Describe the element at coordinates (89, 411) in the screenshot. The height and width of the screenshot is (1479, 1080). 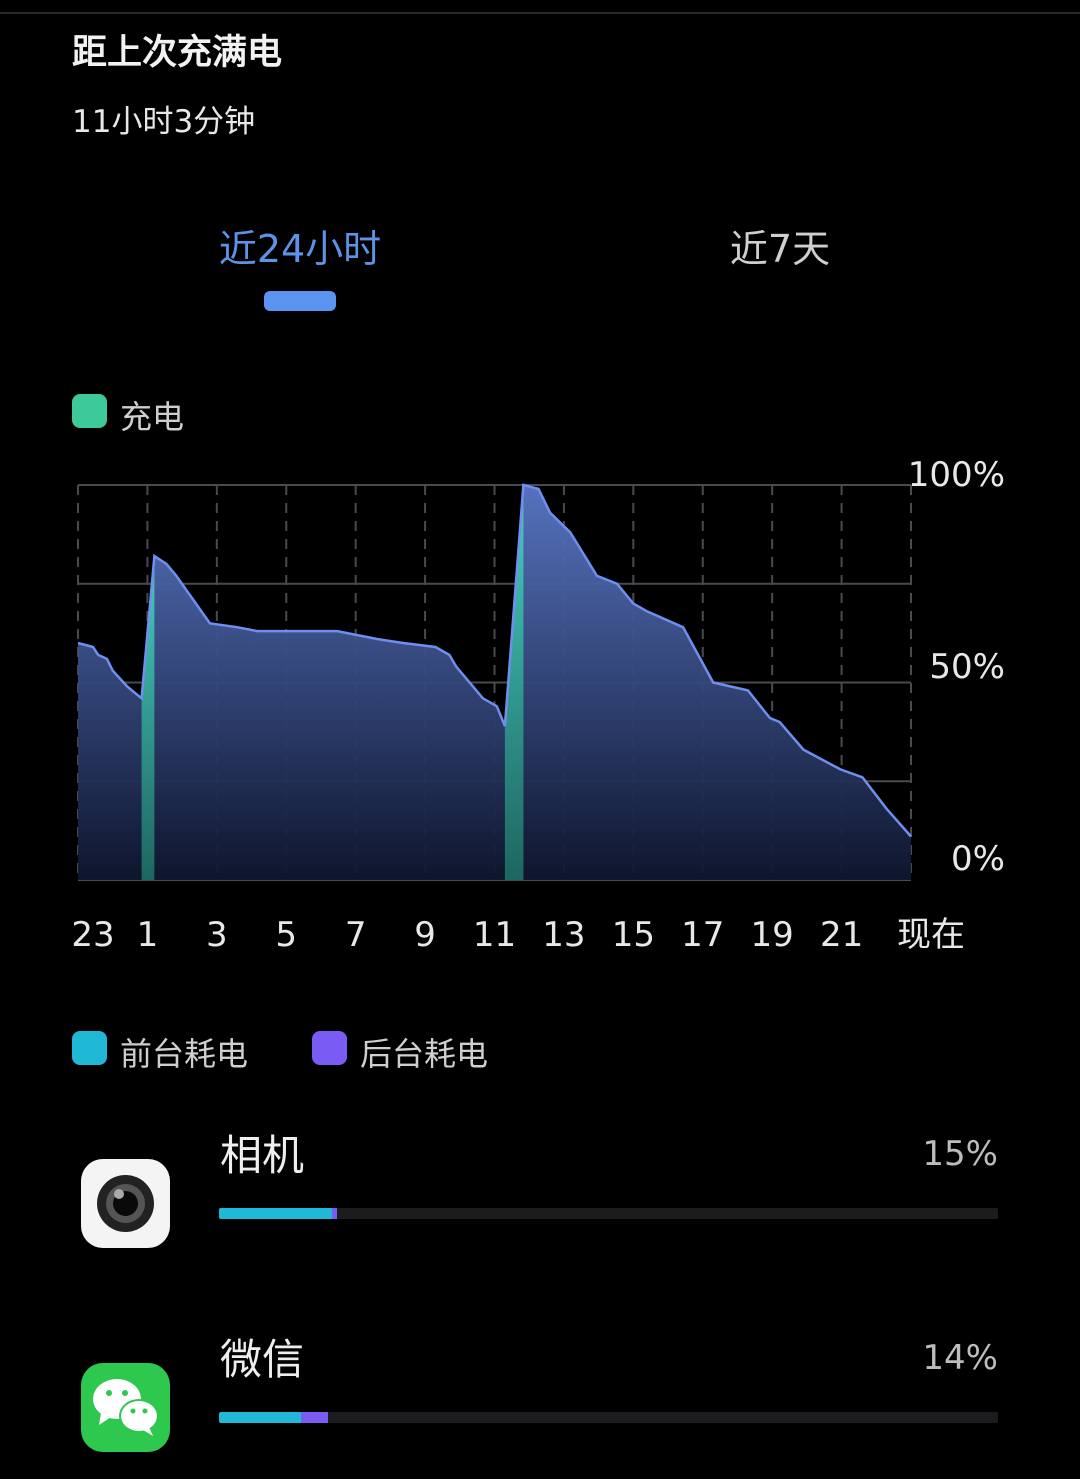
I see `charging-legend-icon` at that location.